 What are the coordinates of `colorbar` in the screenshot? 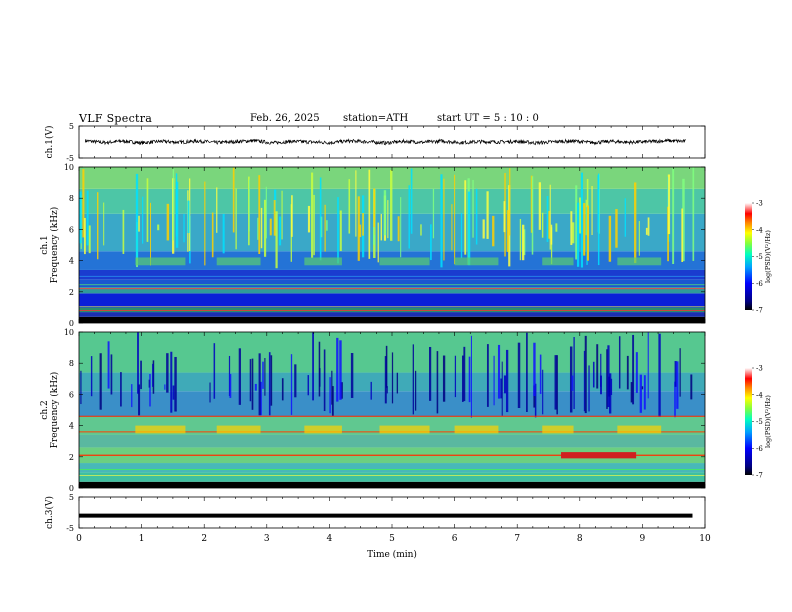 It's located at (748, 421).